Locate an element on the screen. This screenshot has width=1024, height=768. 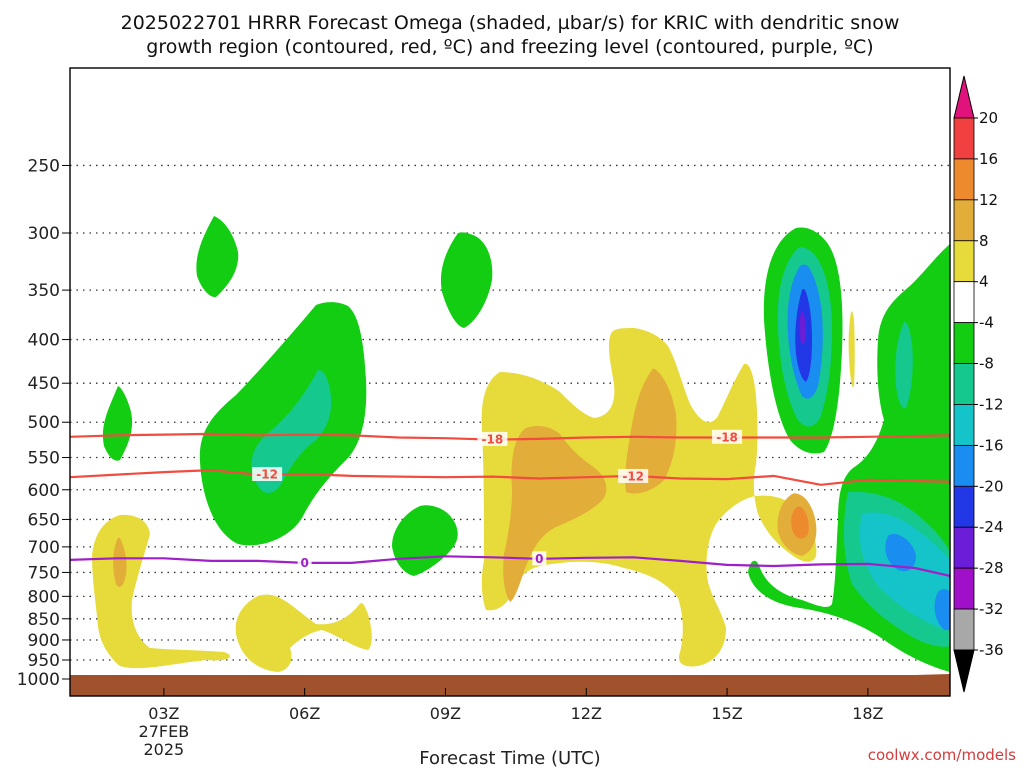
omega-region-yellow-d is located at coordinates (851, 349).